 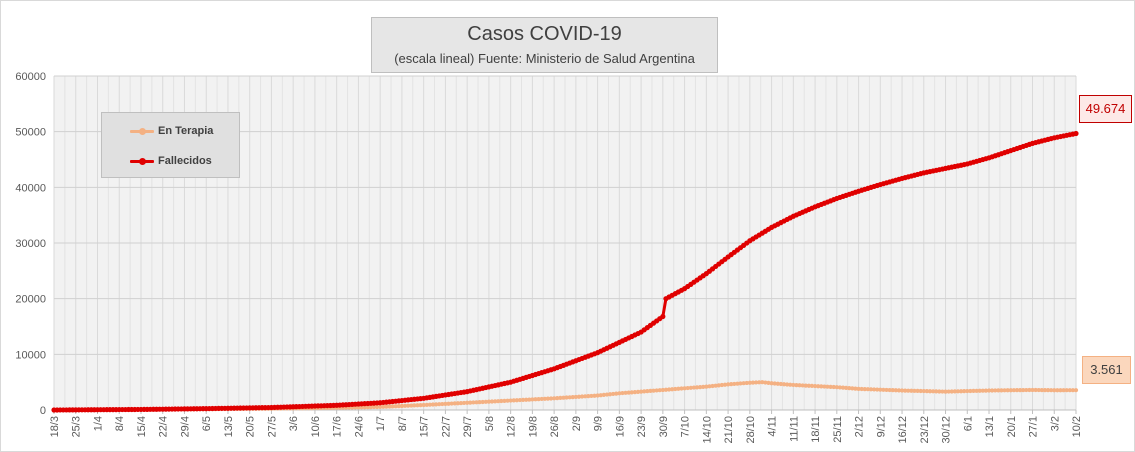 What do you see at coordinates (30, 188) in the screenshot?
I see `y-tick-label: 40000` at bounding box center [30, 188].